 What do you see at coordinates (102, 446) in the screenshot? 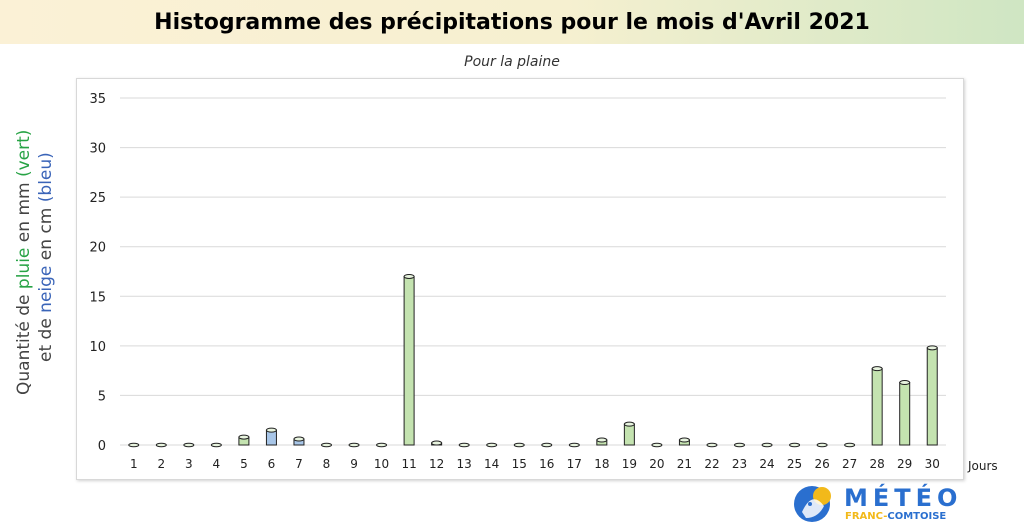
I see `y-tick-label: 0` at bounding box center [102, 446].